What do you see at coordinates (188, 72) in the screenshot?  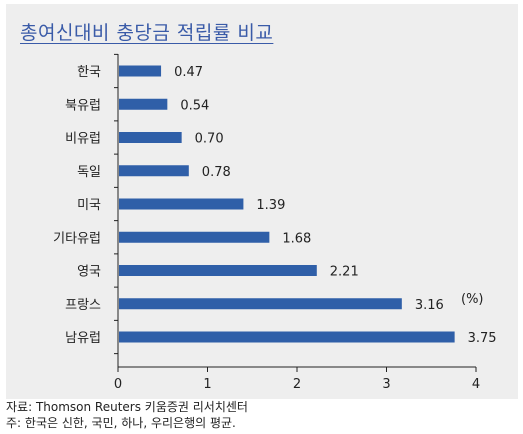 I see `value-label: 0.47` at bounding box center [188, 72].